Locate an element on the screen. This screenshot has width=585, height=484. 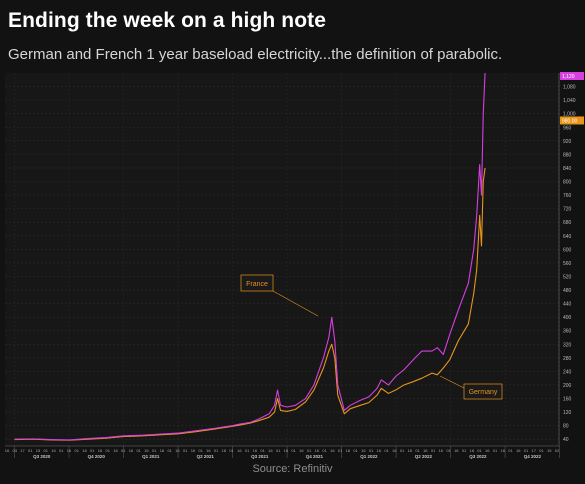
germany-last-value-tag is located at coordinates (572, 120).